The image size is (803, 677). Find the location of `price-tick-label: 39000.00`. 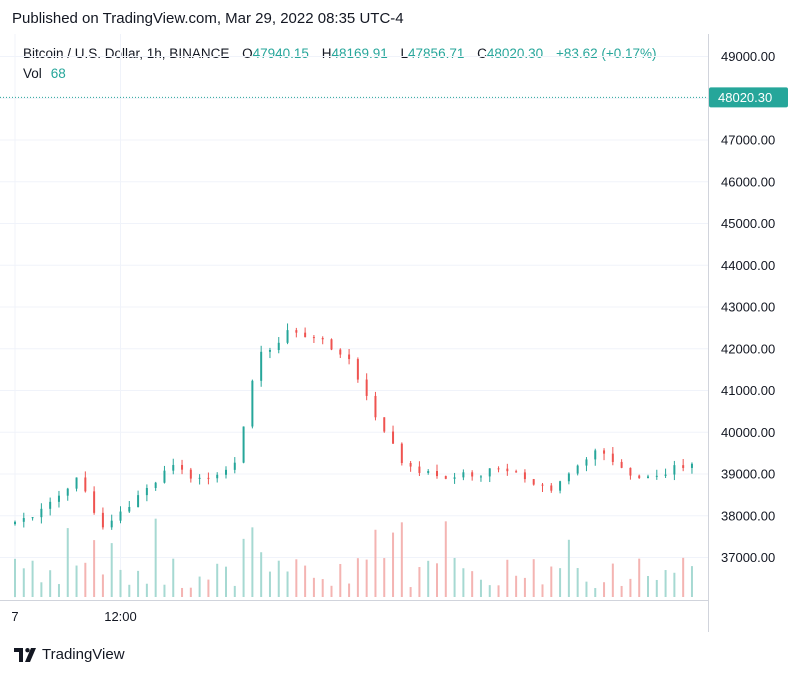

price-tick-label: 39000.00 is located at coordinates (748, 474).